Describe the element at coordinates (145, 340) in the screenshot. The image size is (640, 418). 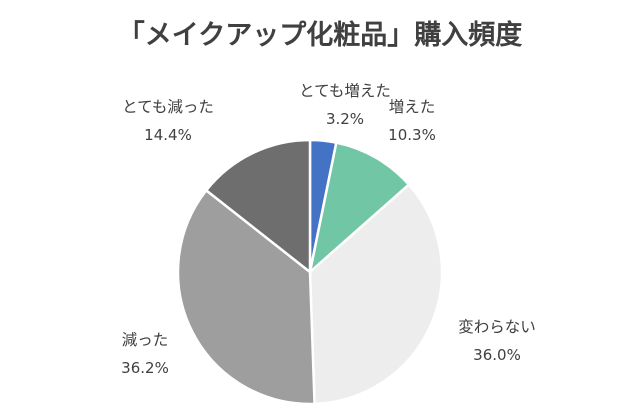
I see `slice-label-4: 減った` at that location.